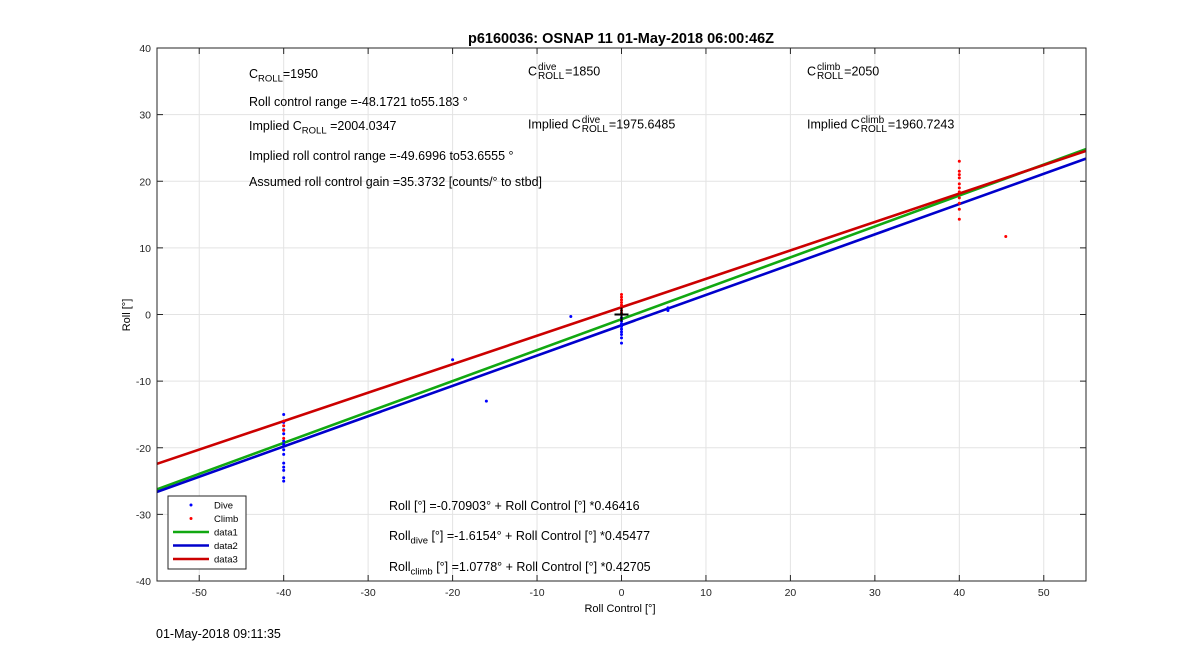 The width and height of the screenshot is (1200, 652). I want to click on x-axis-label: Roll Control [°], so click(619, 609).